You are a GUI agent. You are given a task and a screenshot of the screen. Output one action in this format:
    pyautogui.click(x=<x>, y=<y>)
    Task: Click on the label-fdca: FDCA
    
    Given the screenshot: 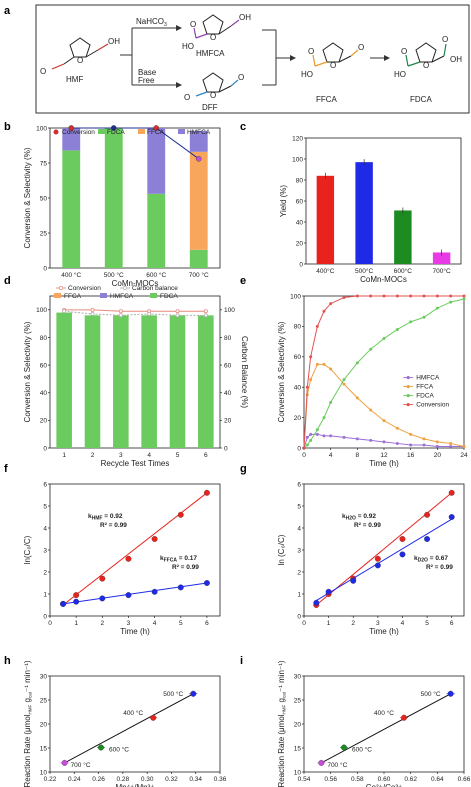 What is the action you would take?
    pyautogui.click(x=421, y=99)
    